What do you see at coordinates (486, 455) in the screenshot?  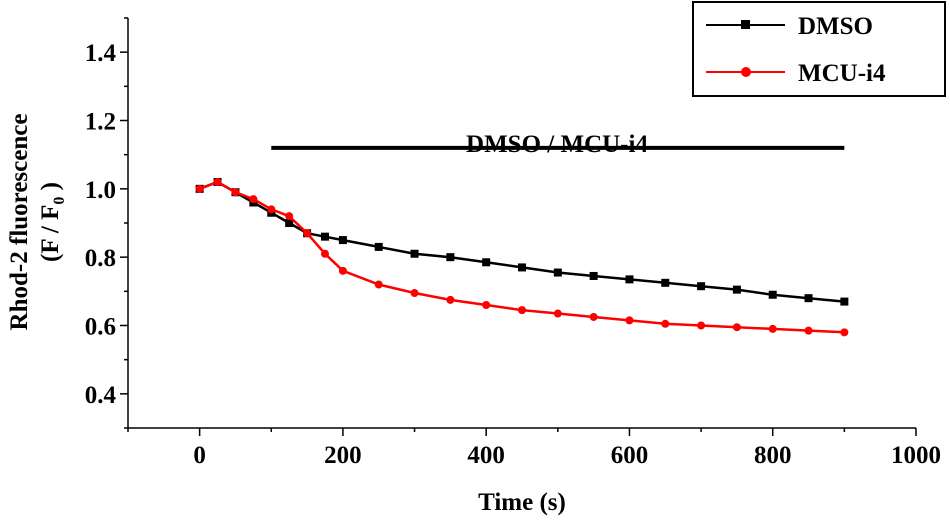 I see `x-tick-label: 400` at bounding box center [486, 455].